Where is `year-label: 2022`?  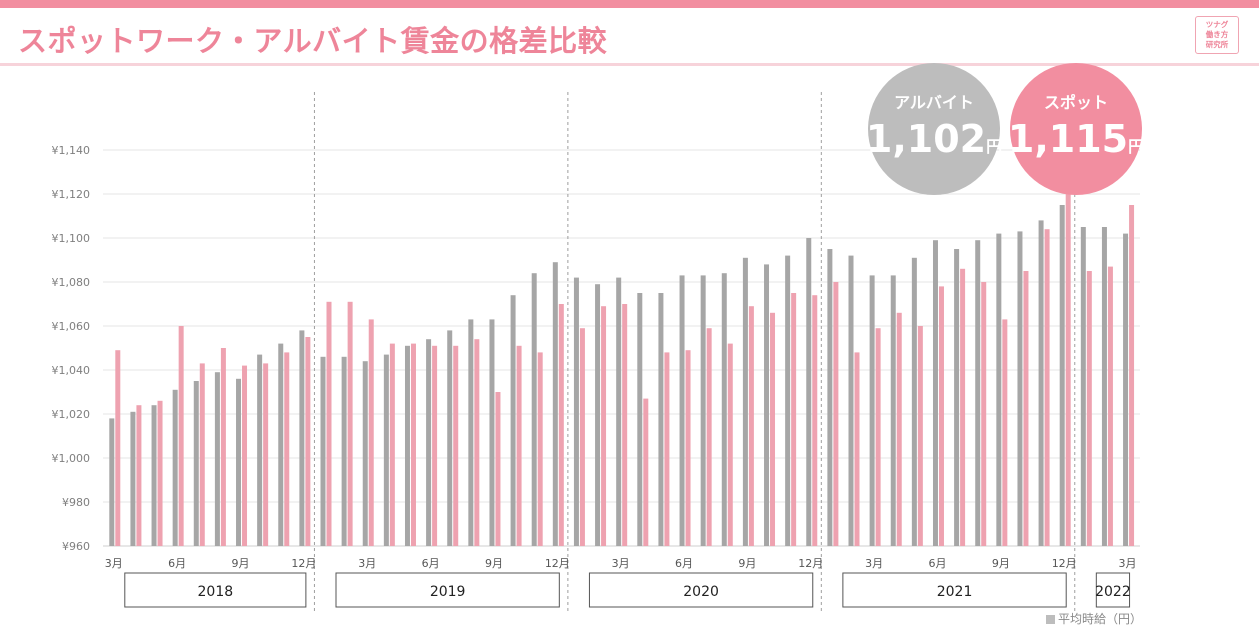
year-label: 2022 is located at coordinates (1113, 592).